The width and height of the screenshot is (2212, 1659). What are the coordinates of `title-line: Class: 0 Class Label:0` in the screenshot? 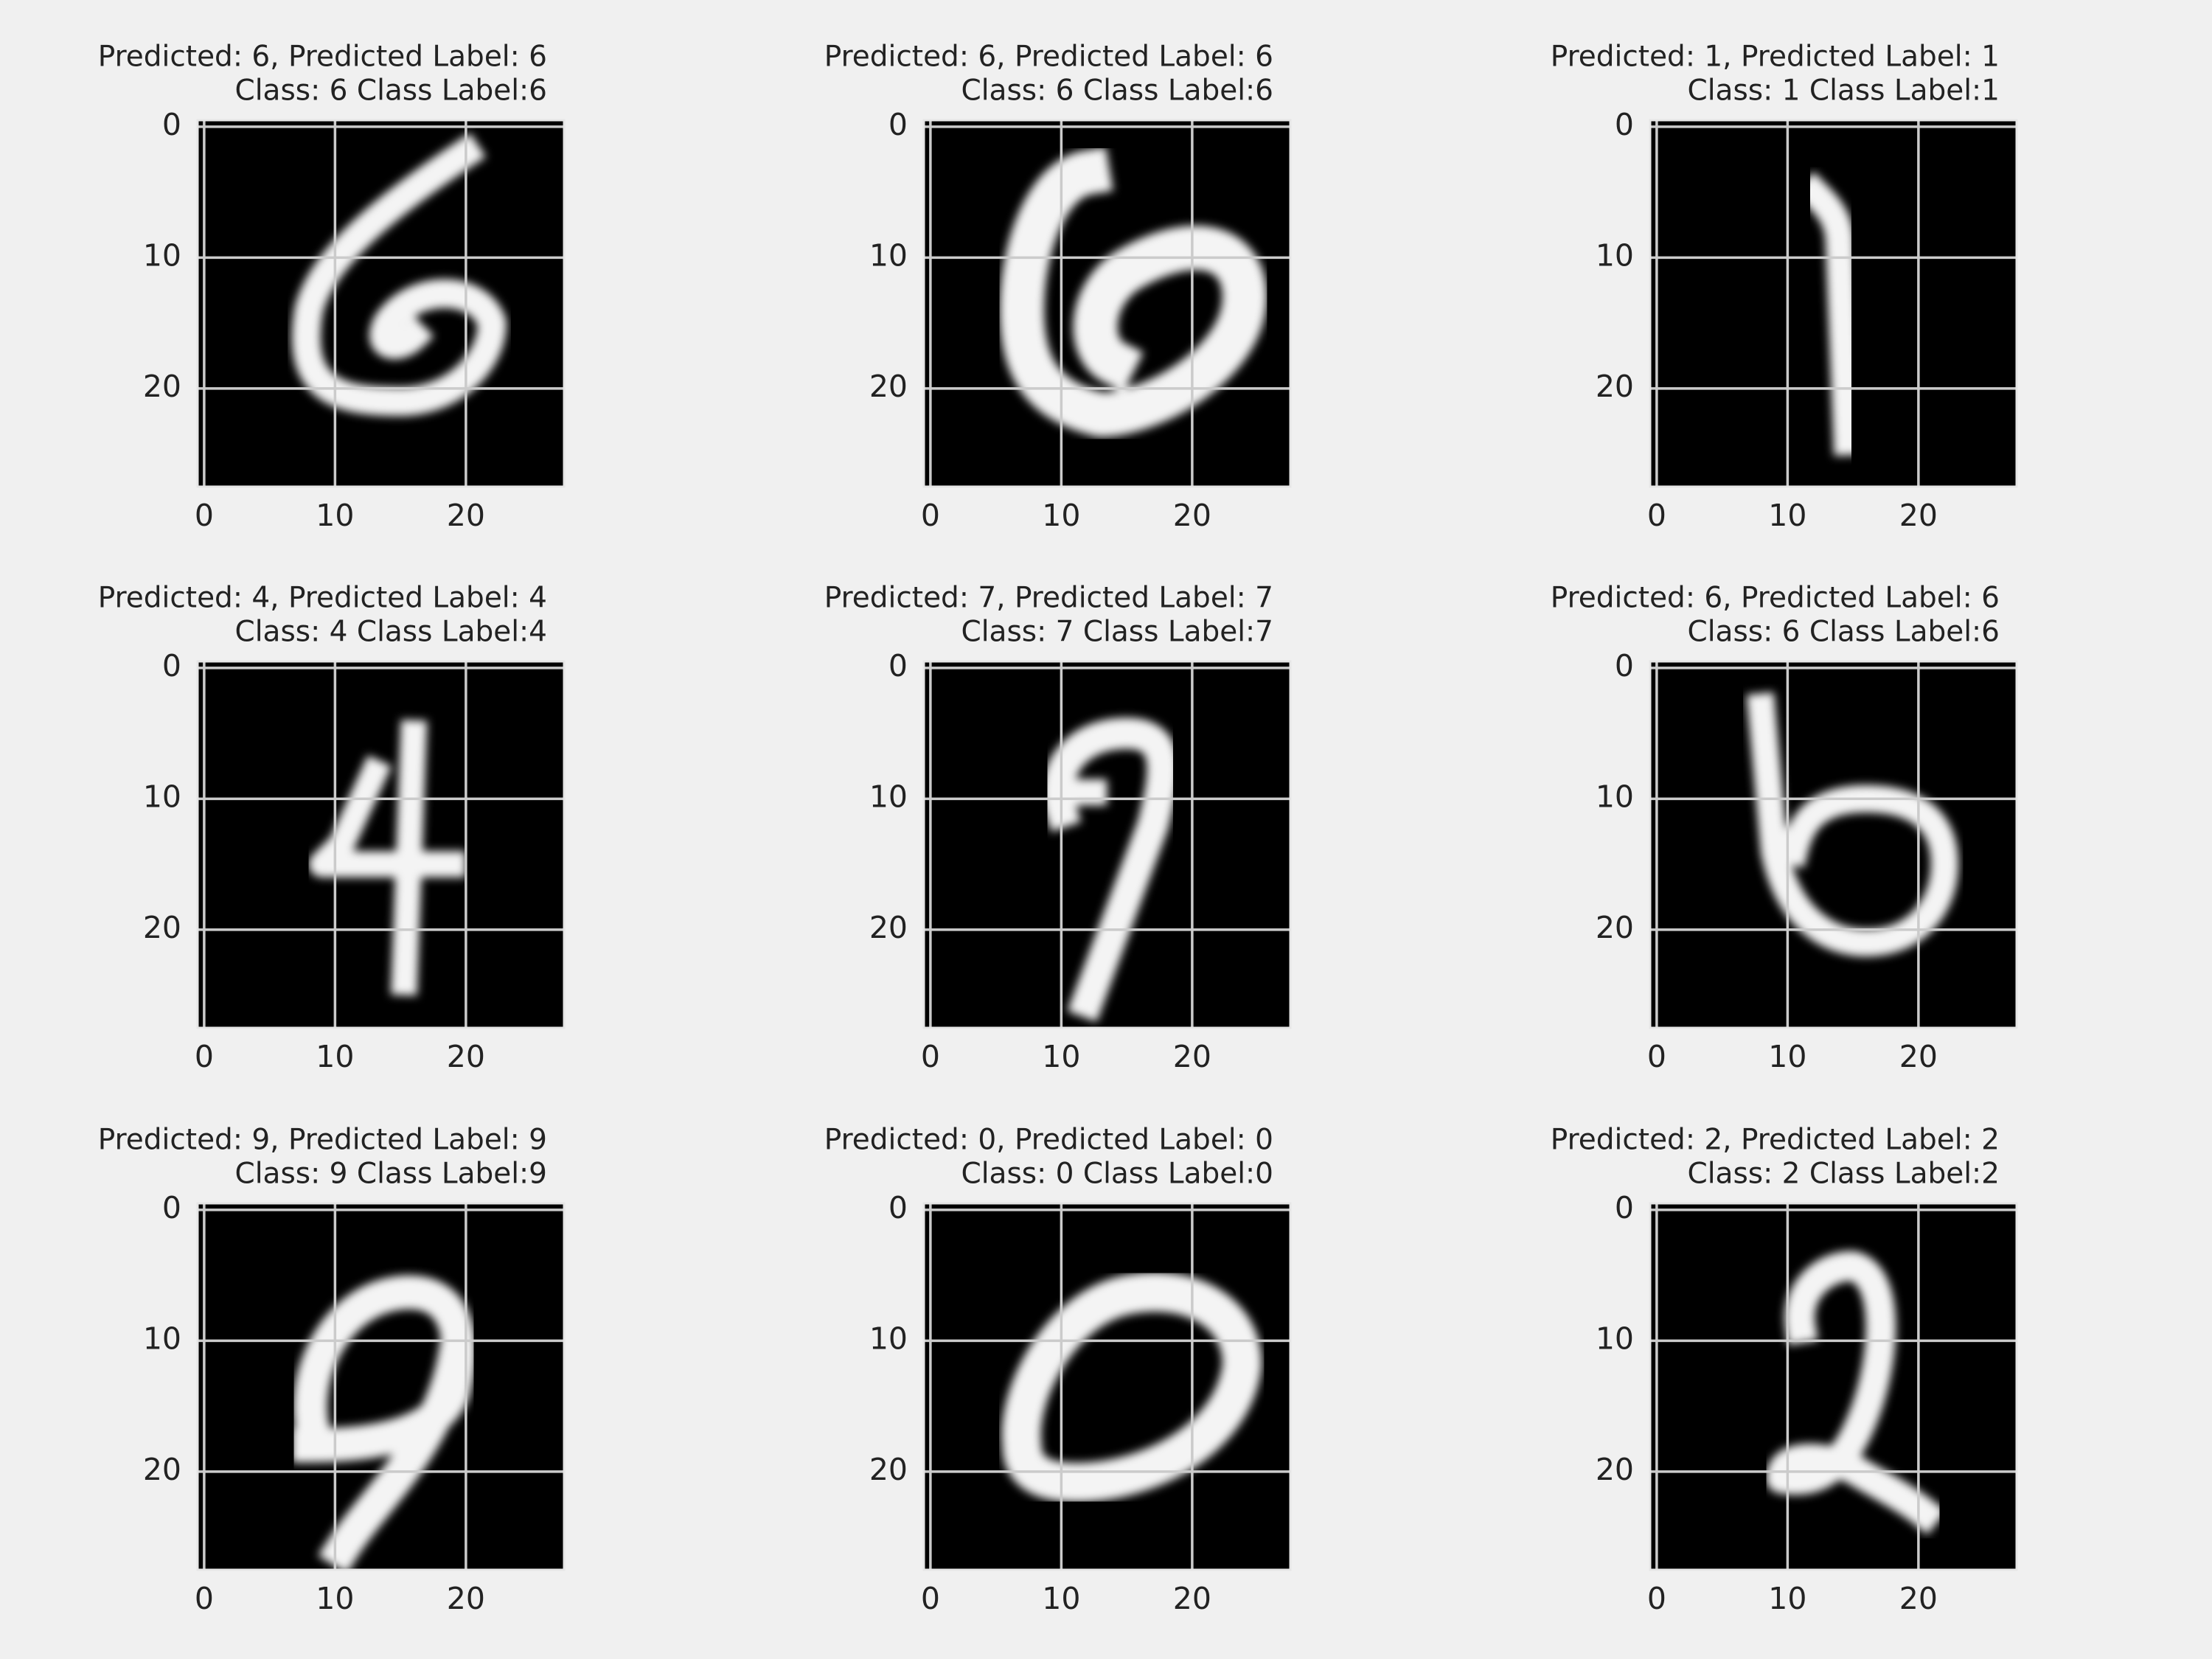 It's located at (1117, 1174).